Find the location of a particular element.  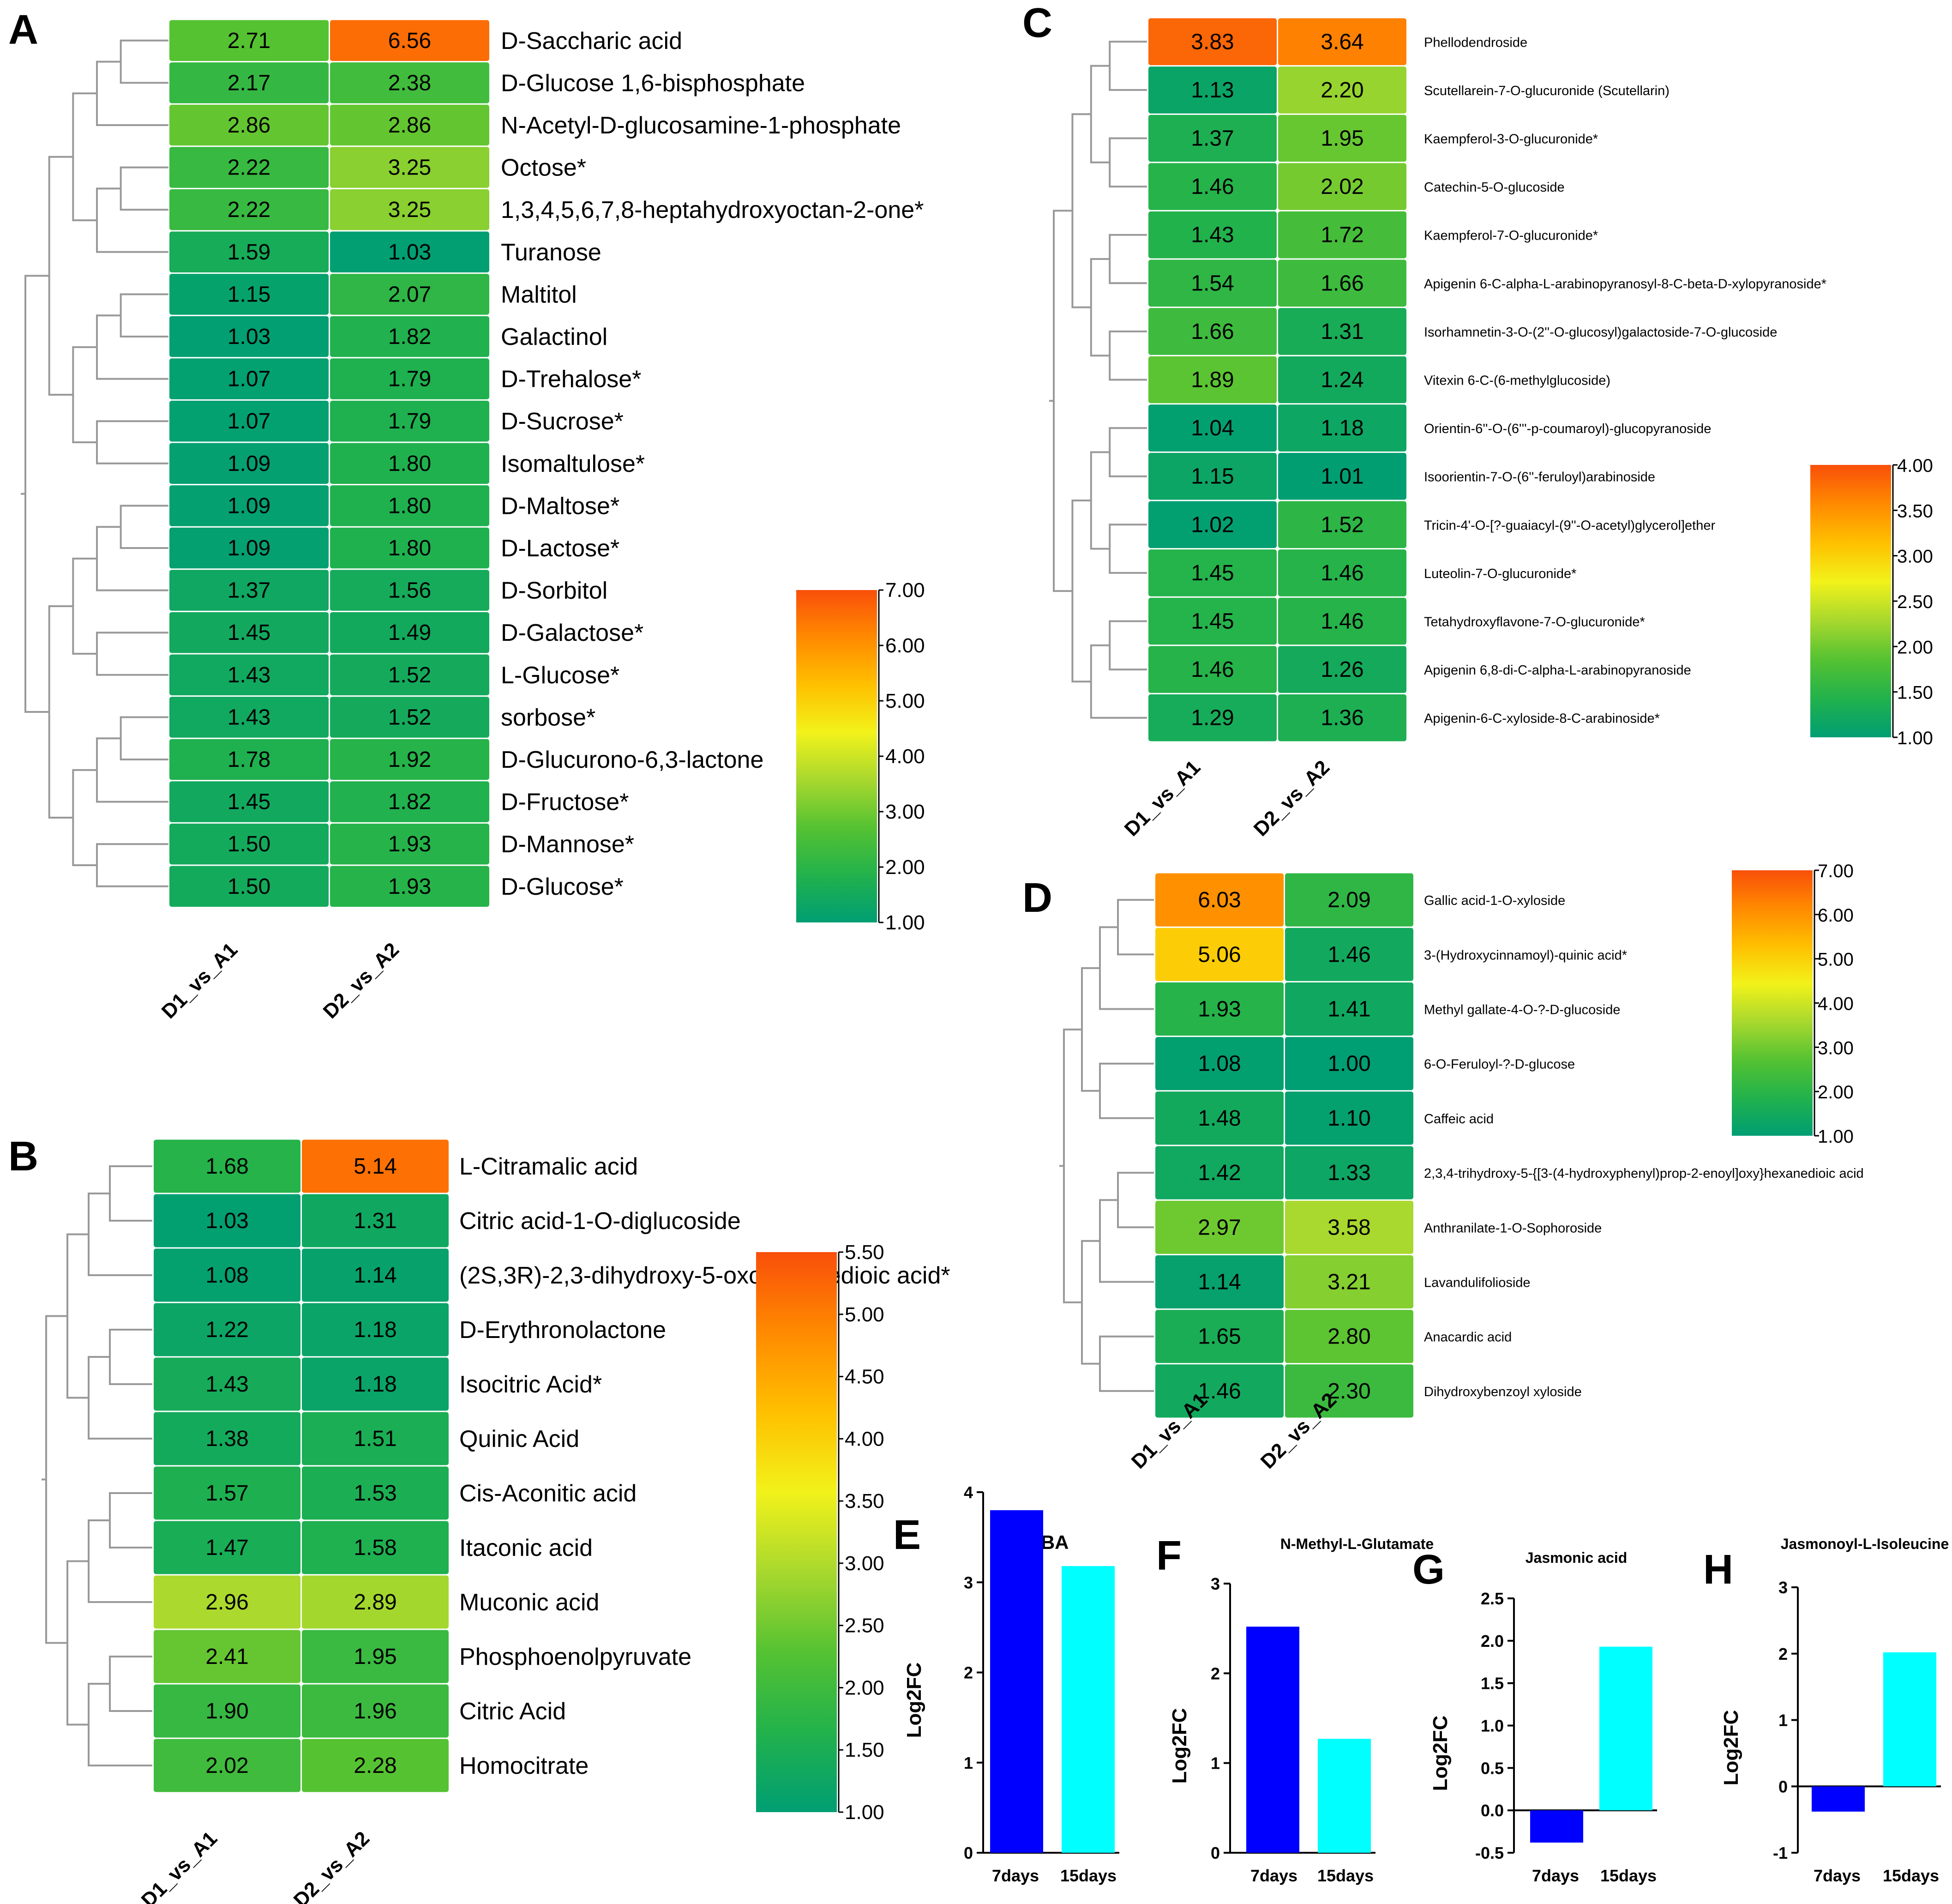

heatmap-row-label: Quinic Acid is located at coordinates (519, 1439).